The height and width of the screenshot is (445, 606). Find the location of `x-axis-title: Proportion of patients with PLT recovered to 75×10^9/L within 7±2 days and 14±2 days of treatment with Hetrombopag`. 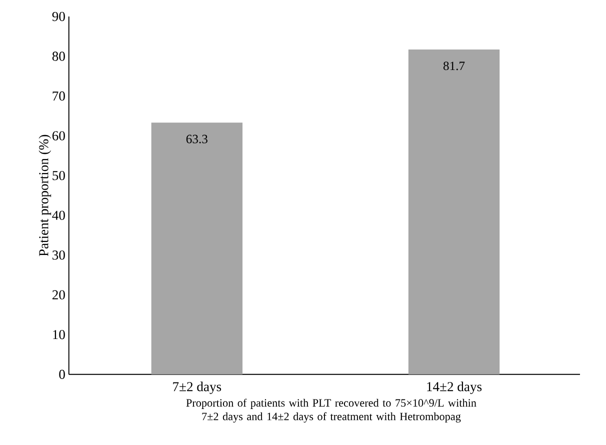

x-axis-title: Proportion of patients with PLT recovered to 75×10^9/L within 7±2 days and 14±2 days of treatment with Hetrombopag is located at coordinates (331, 410).